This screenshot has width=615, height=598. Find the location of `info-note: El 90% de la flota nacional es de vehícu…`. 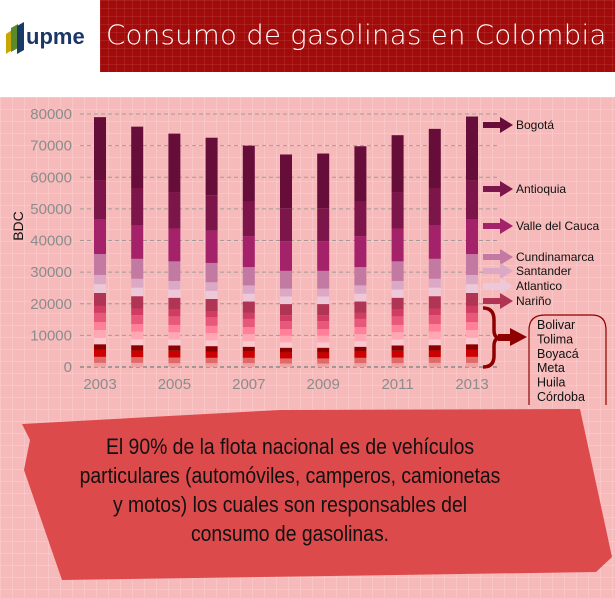

info-note: El 90% de la flota nacional es de vehícu… is located at coordinates (290, 490).